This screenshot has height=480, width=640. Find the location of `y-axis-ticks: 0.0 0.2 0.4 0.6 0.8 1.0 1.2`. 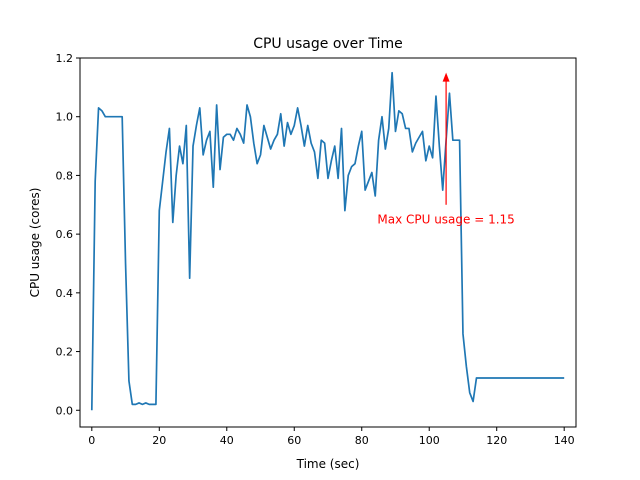

y-axis-ticks: 0.0 0.2 0.4 0.6 0.8 1.0 1.2 is located at coordinates (68, 234).